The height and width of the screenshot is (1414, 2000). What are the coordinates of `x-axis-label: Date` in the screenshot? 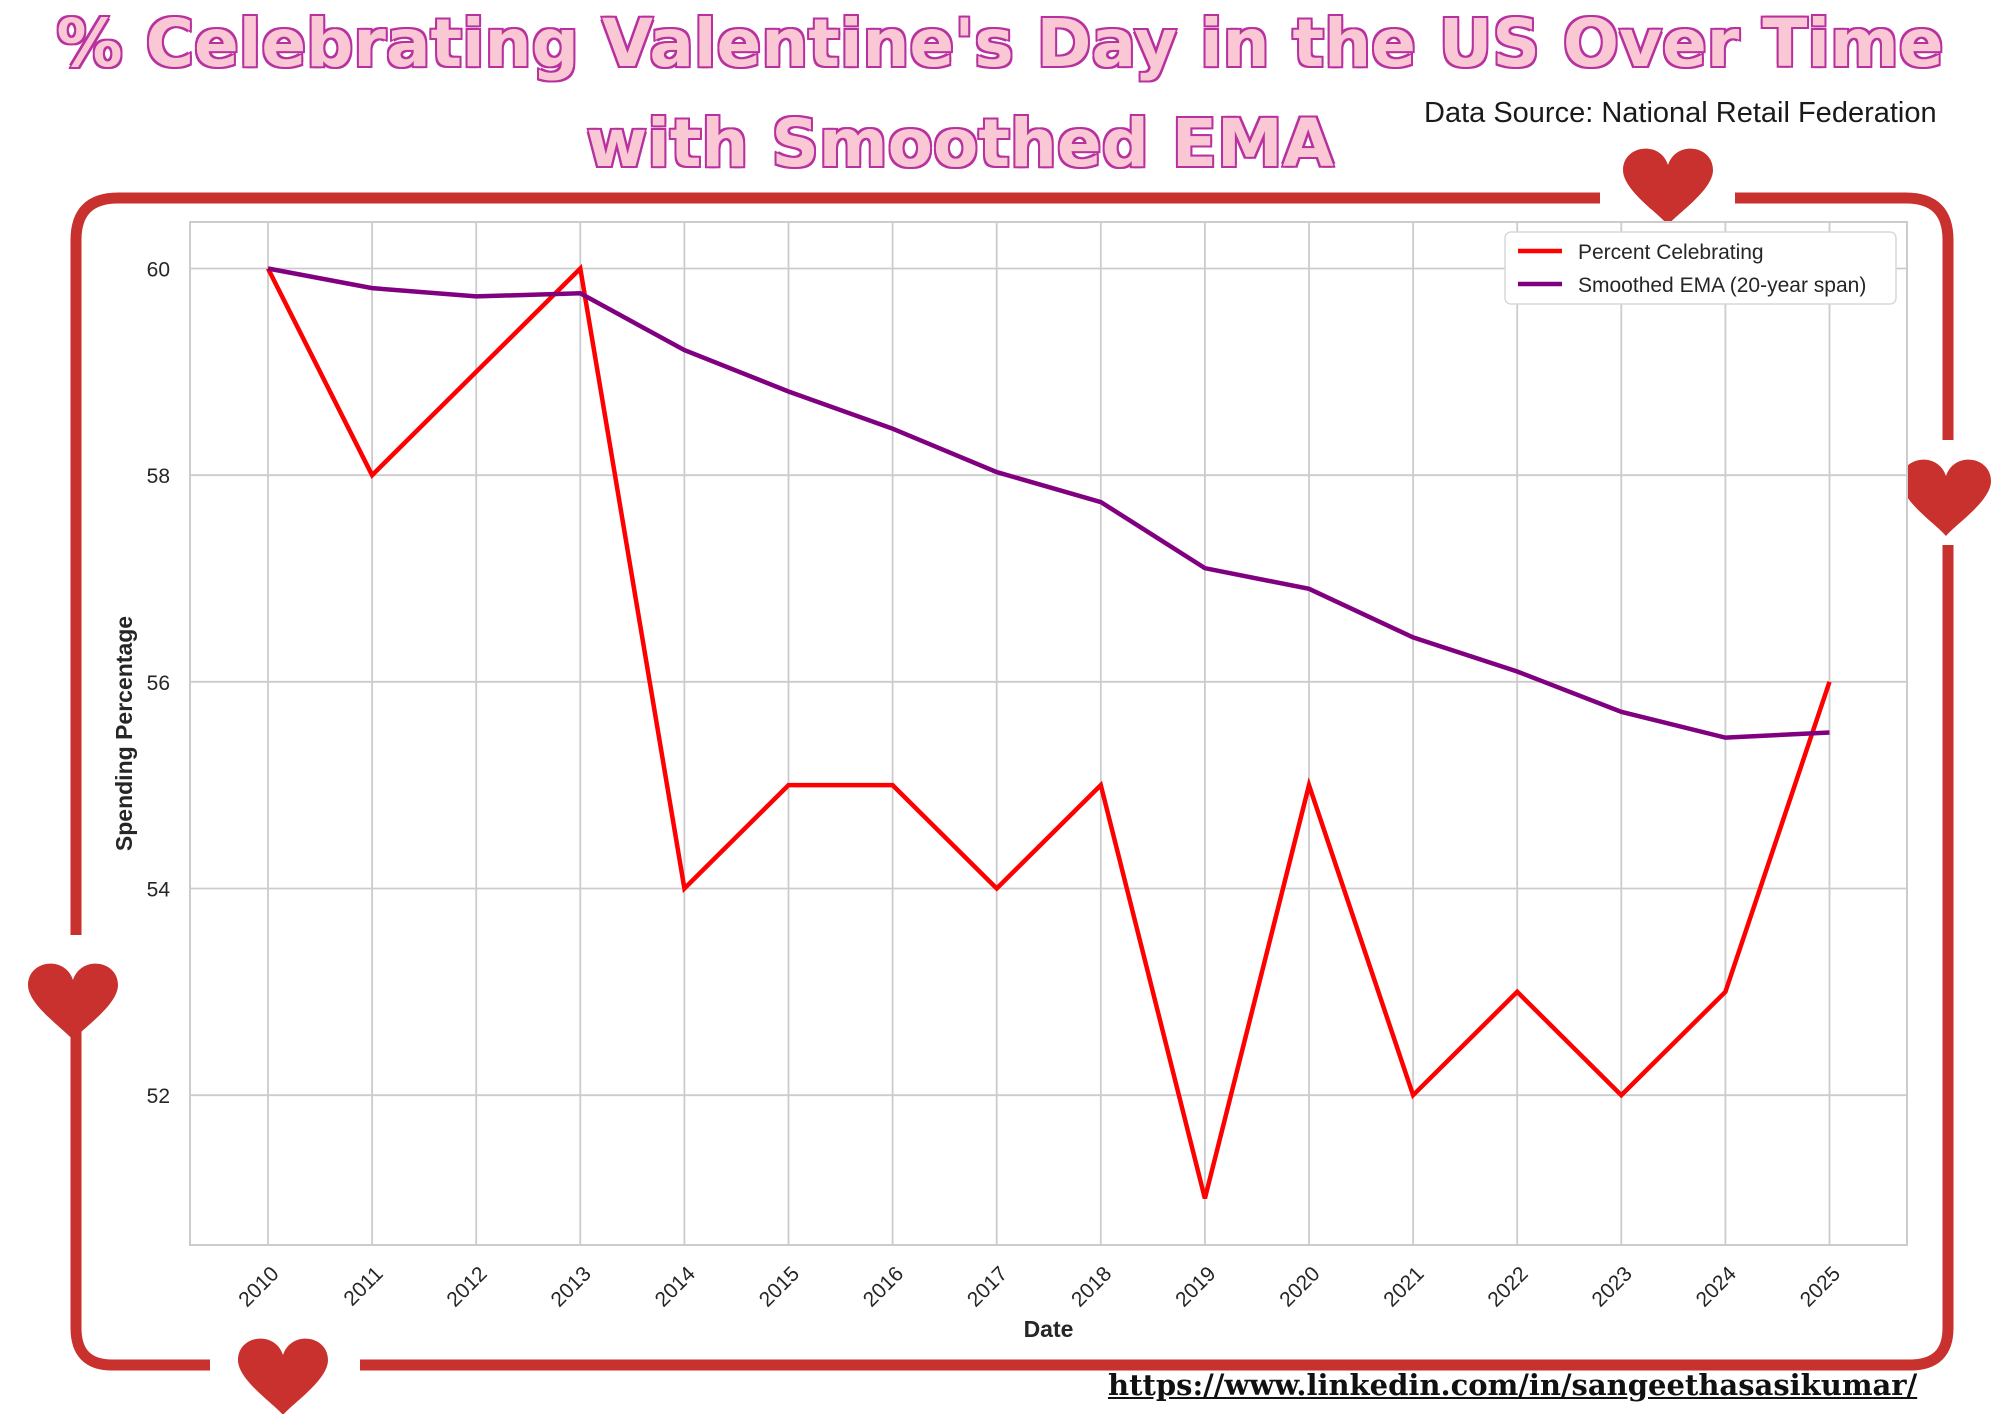 It's located at (1049, 1329).